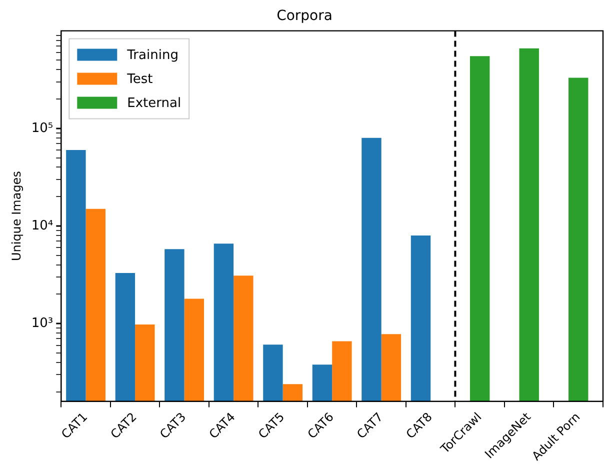 The image size is (611, 471). I want to click on y-tick-label: 10³, so click(42, 323).